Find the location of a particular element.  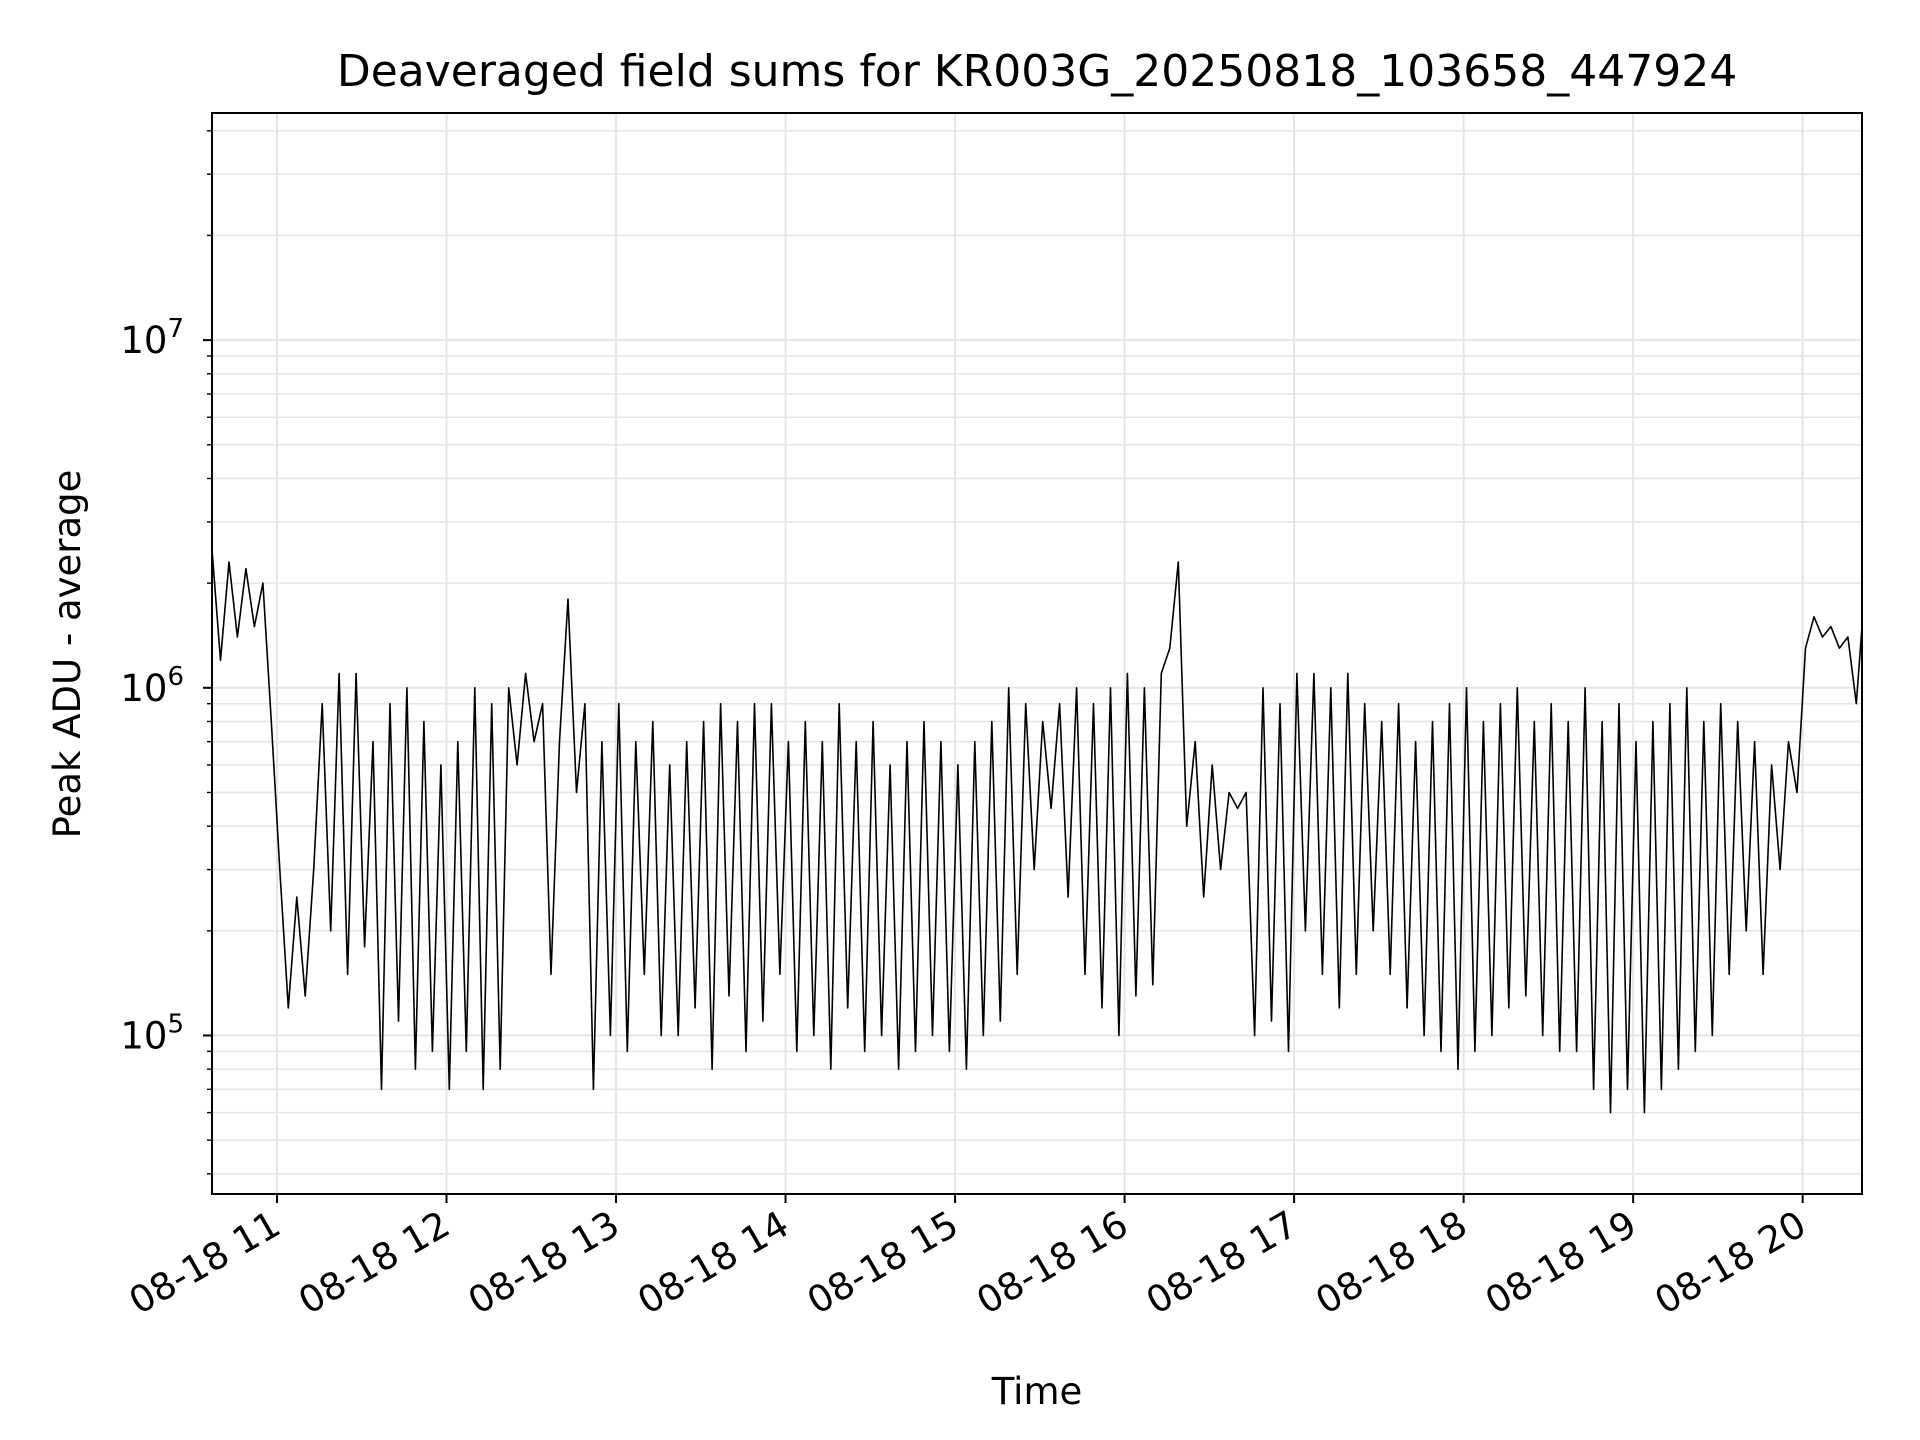

y-tick-label: 10⁷ is located at coordinates (152, 338).